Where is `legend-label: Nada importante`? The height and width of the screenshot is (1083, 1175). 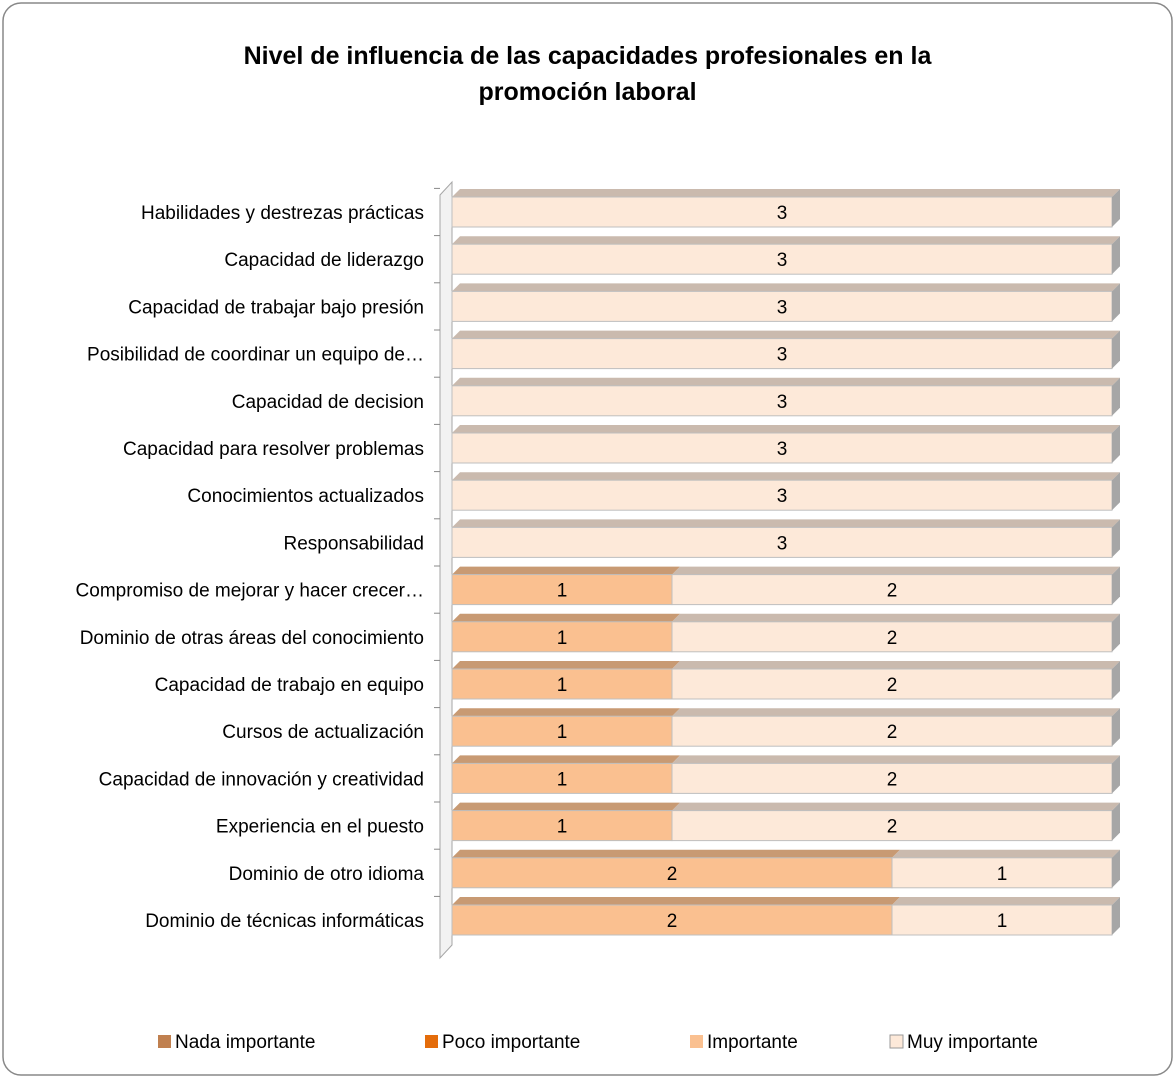
legend-label: Nada importante is located at coordinates (245, 1042).